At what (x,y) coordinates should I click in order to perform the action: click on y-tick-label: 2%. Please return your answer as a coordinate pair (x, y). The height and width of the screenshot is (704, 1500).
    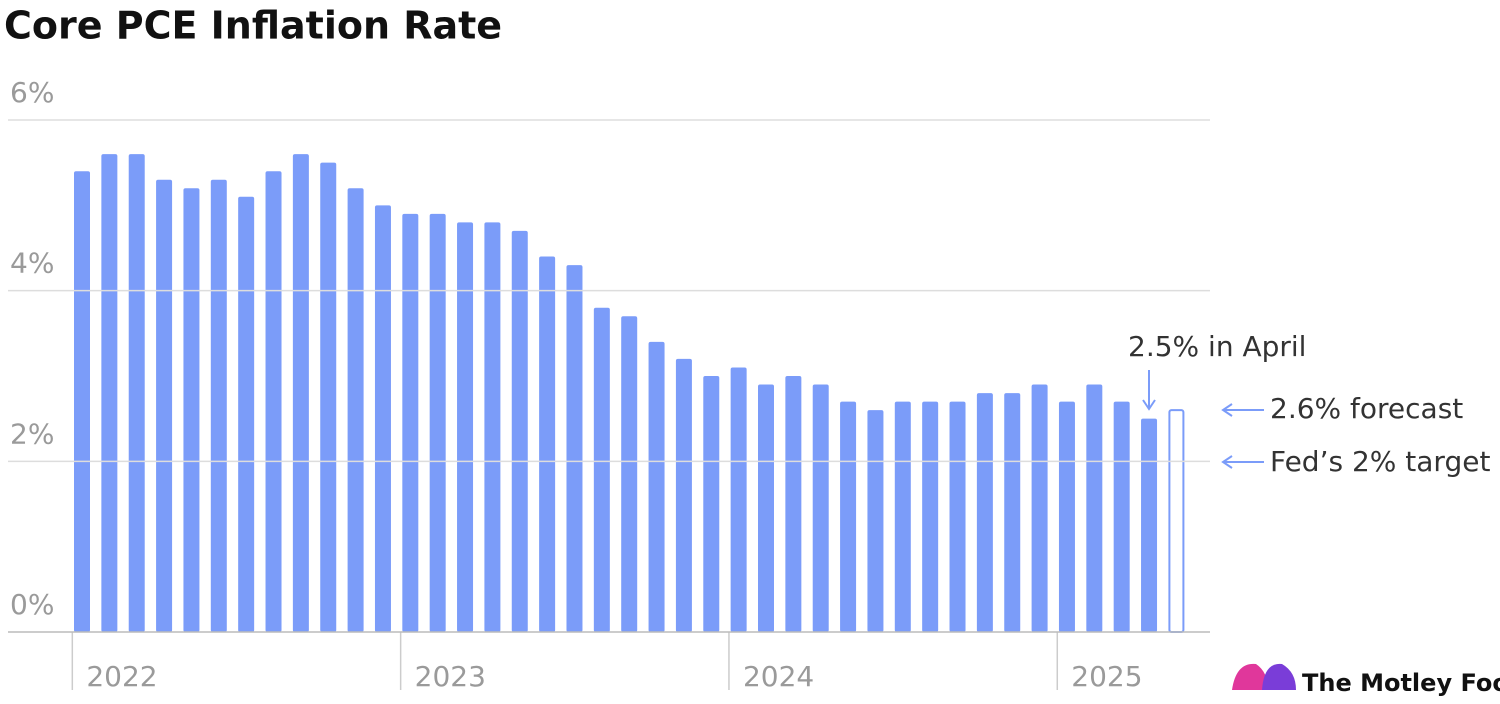
    Looking at the image, I should click on (32, 433).